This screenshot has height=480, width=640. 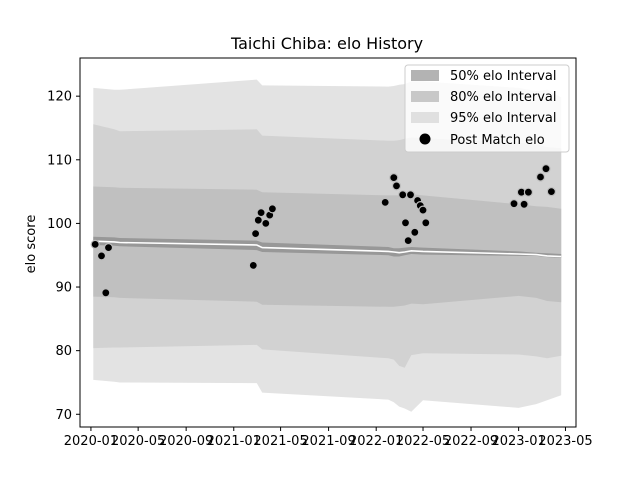 What do you see at coordinates (91, 441) in the screenshot?
I see `x-tick-label: 2020-01` at bounding box center [91, 441].